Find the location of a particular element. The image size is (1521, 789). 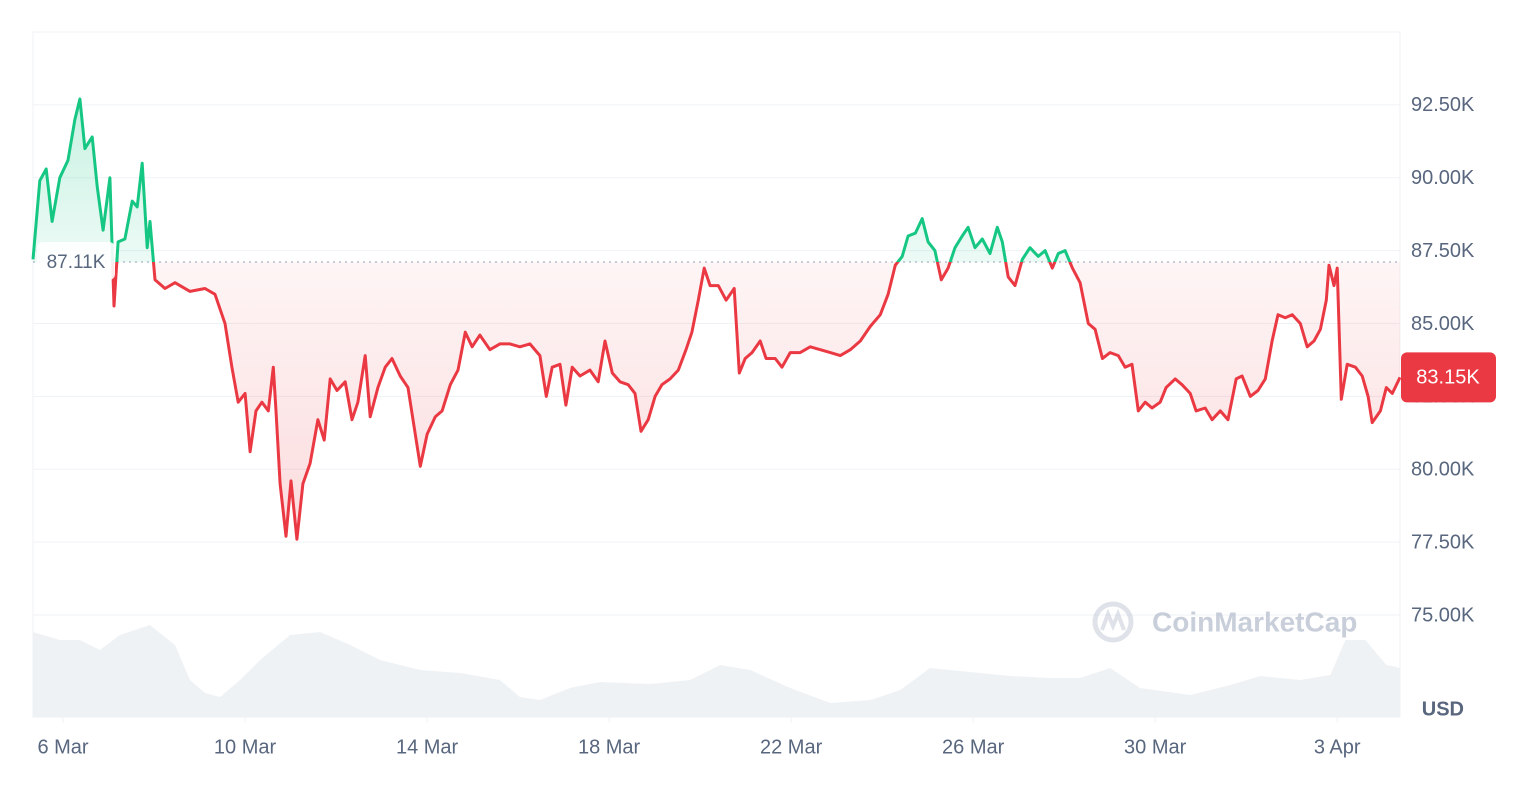

y-tick-label: 80.00K is located at coordinates (1443, 470).